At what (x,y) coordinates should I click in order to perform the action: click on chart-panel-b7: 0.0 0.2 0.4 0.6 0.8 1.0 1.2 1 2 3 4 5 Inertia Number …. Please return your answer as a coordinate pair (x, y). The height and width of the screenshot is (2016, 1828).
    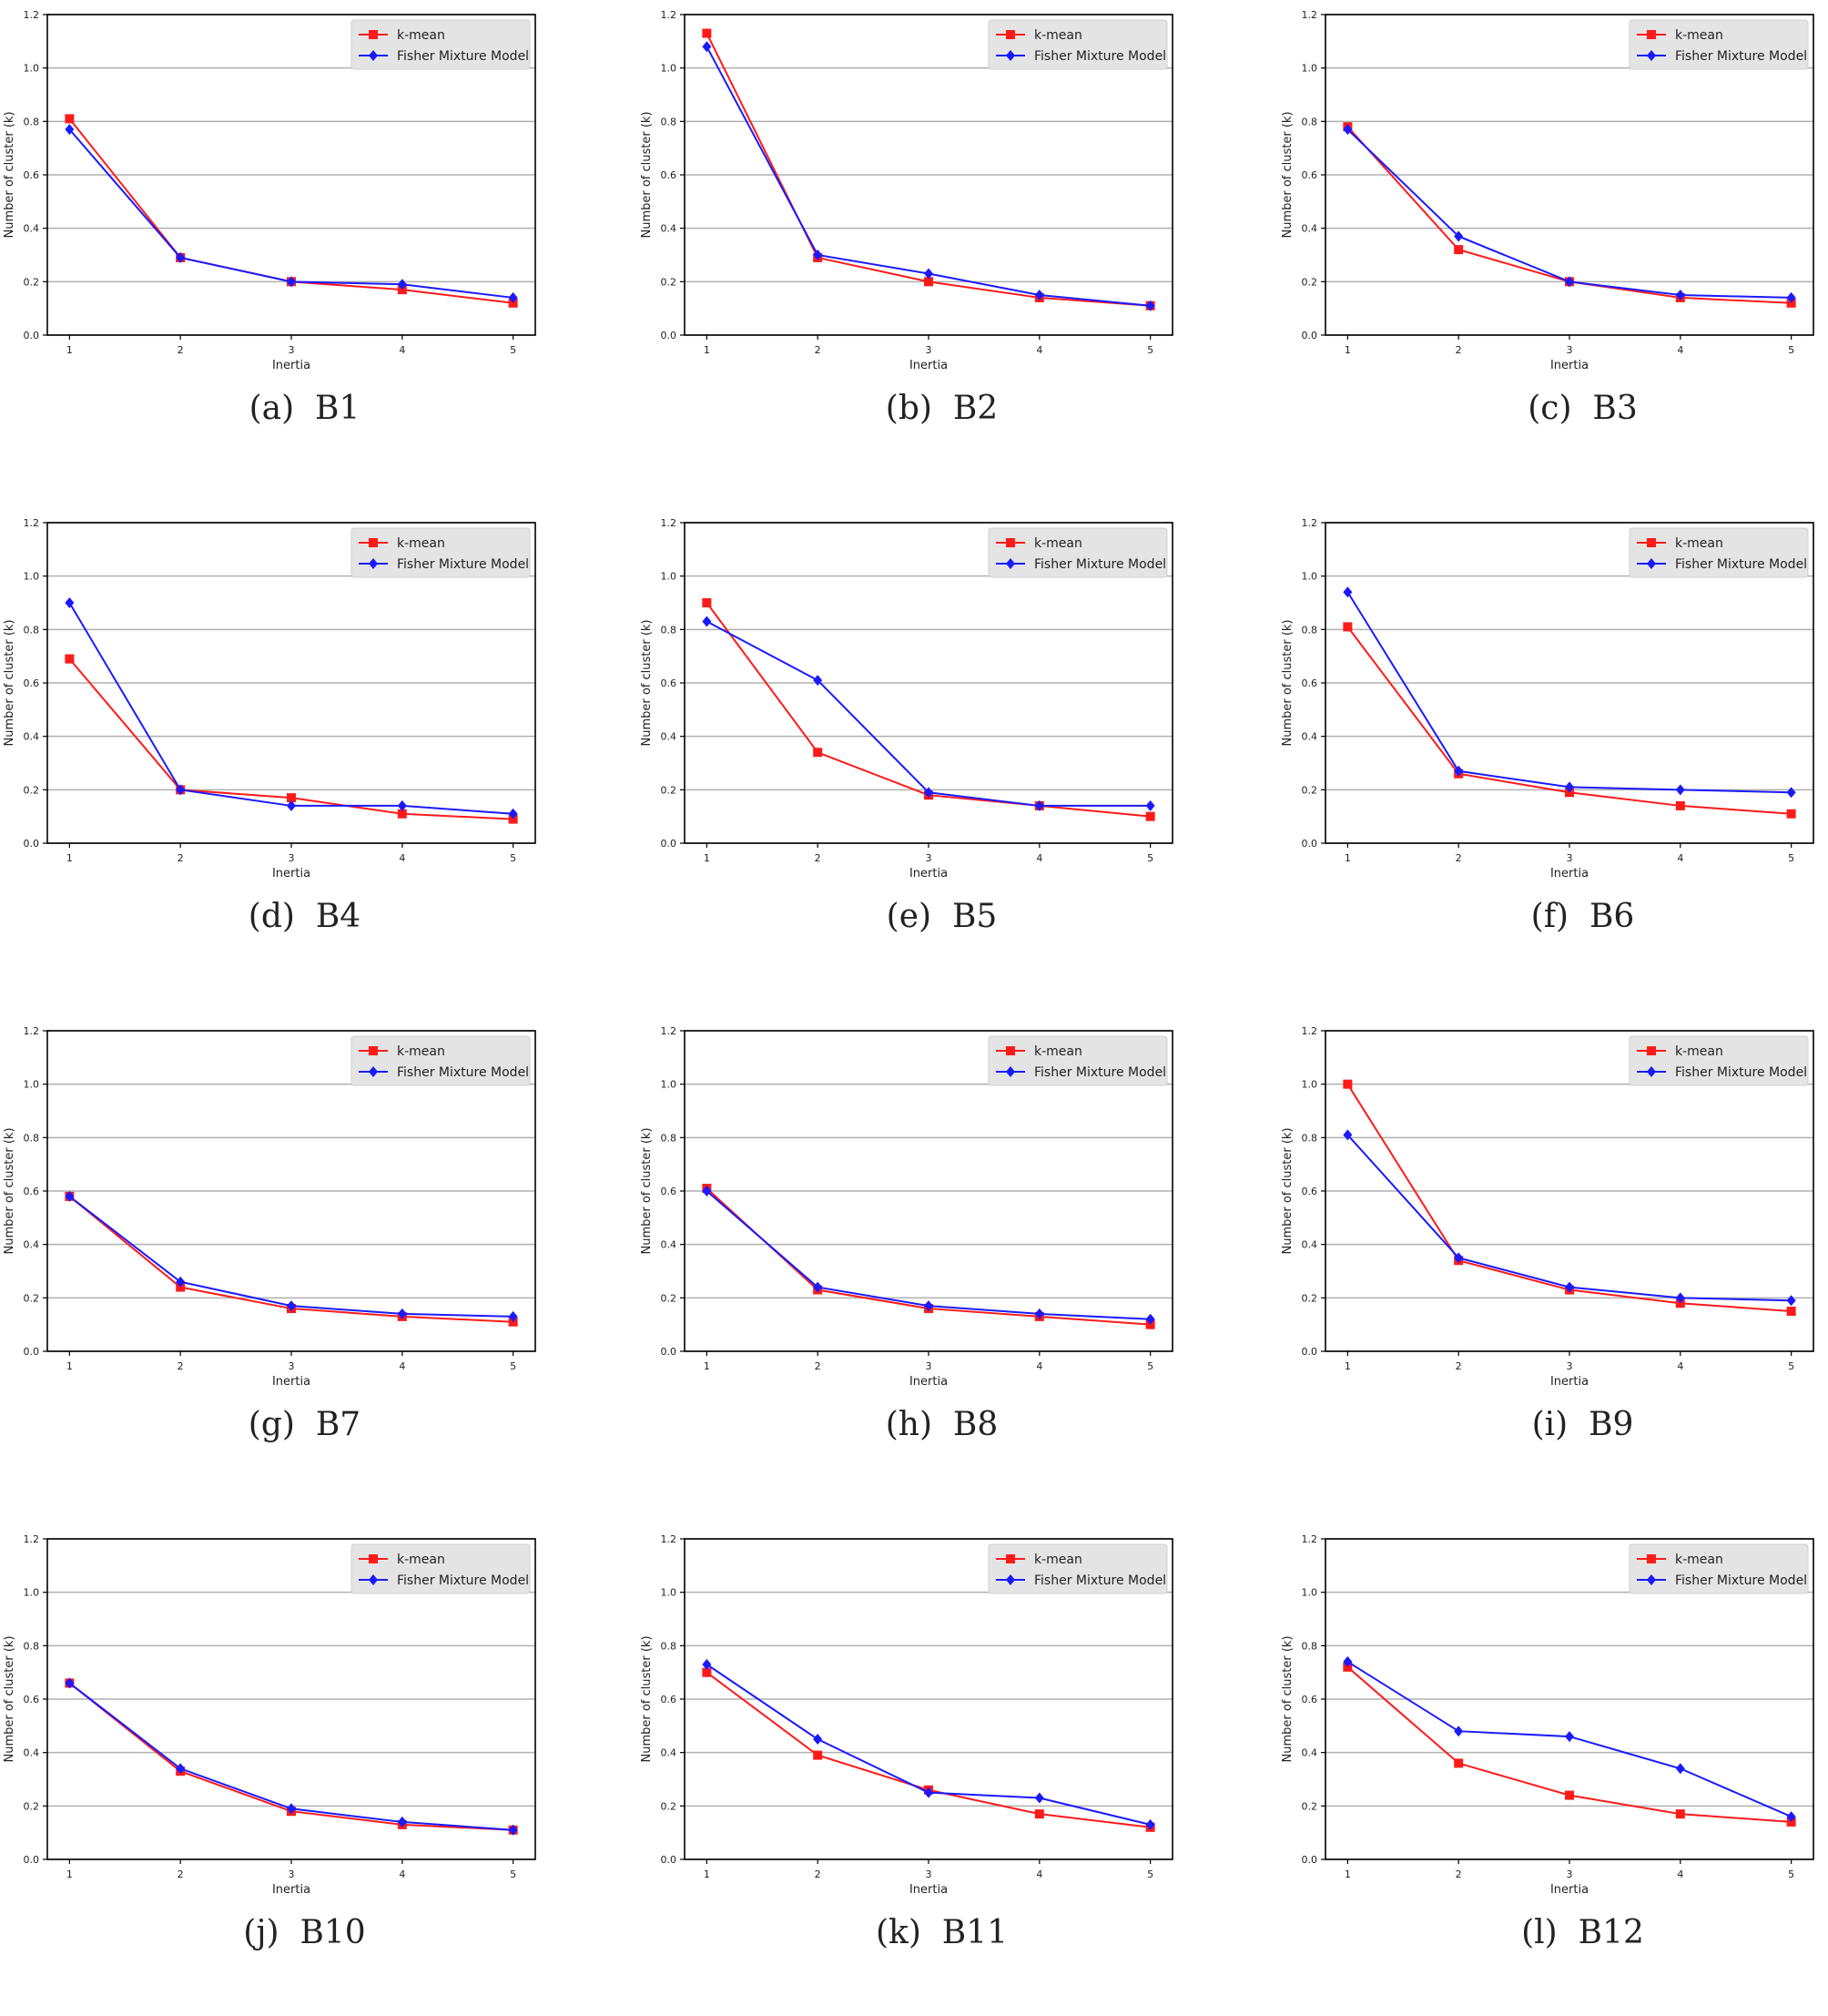
    Looking at the image, I should click on (304, 1262).